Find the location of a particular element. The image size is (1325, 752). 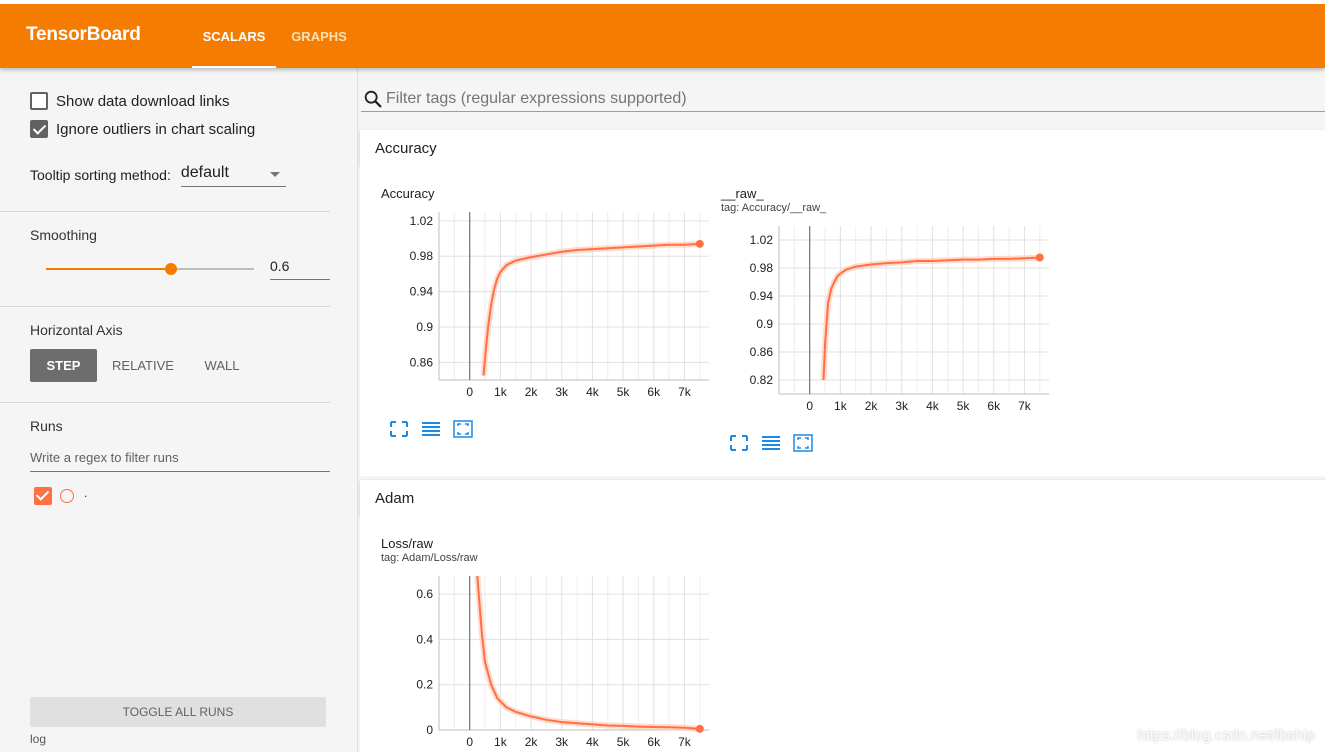

chart-title: __raw_ is located at coordinates (742, 193).